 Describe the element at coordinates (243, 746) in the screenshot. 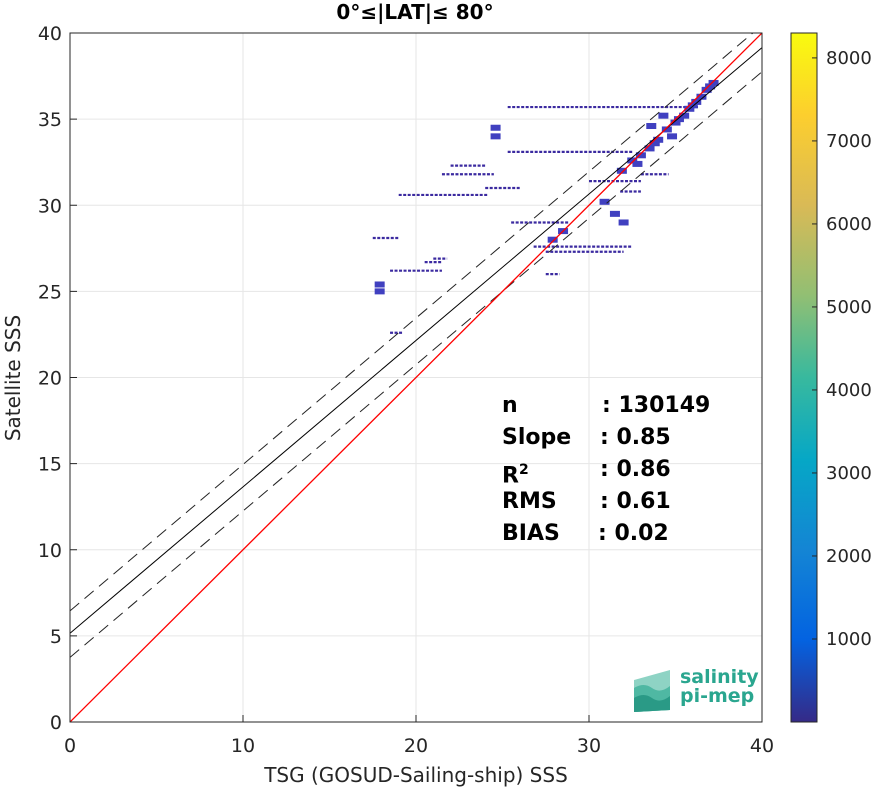

I see `x-tick-label: 10` at that location.